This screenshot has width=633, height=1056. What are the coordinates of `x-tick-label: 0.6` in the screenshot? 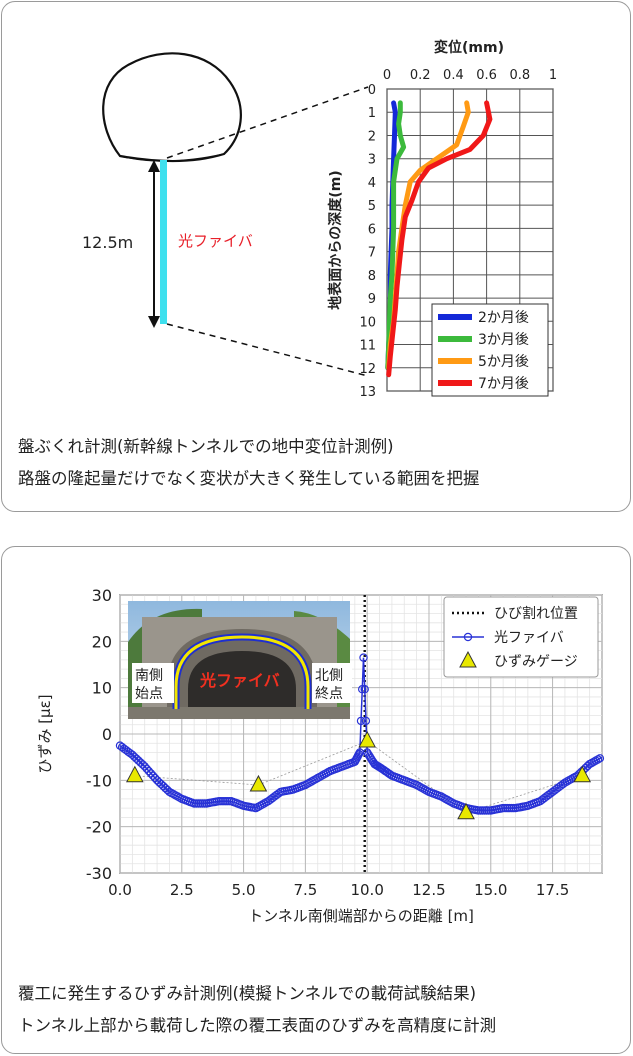 It's located at (486, 75).